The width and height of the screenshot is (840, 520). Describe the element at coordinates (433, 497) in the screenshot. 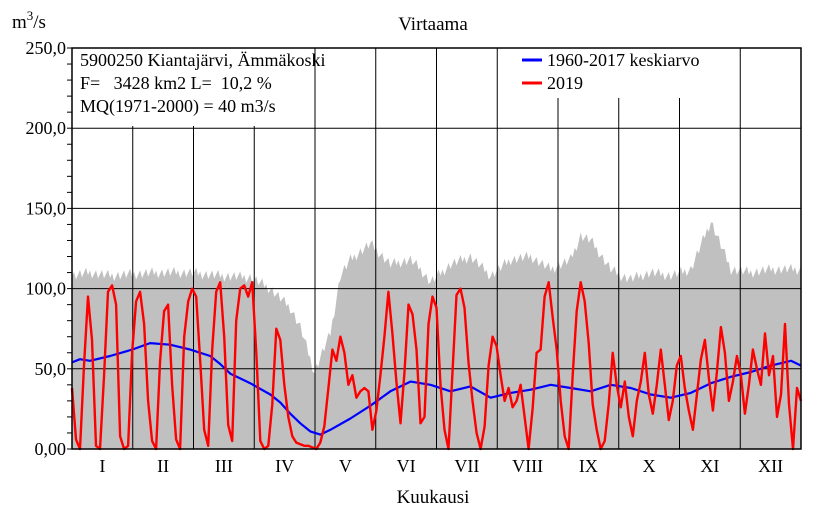

I see `x-axis-label: Kuukausi` at that location.